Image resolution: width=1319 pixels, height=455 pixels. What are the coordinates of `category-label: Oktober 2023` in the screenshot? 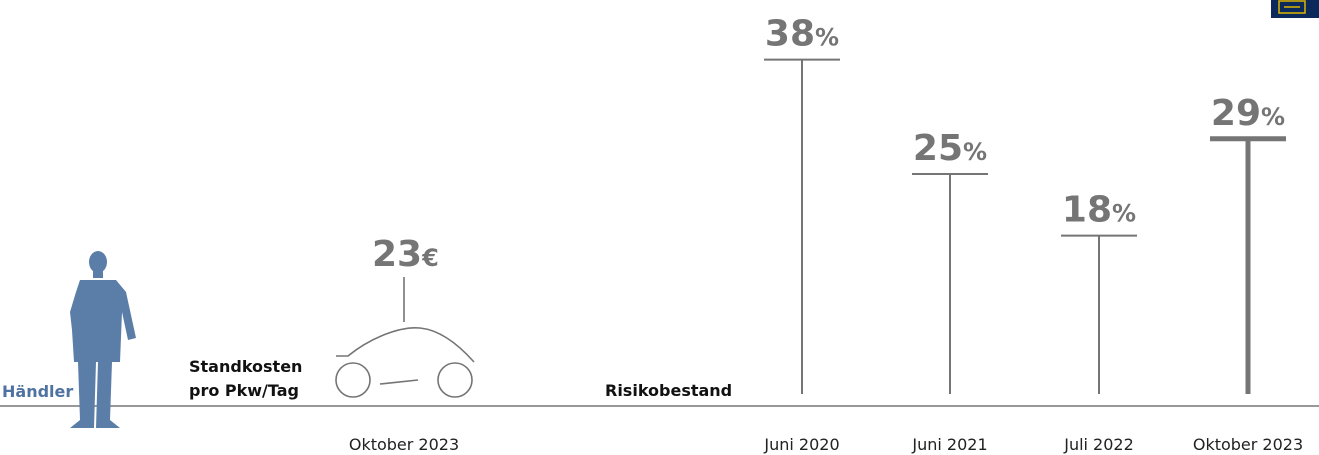 It's located at (1248, 444).